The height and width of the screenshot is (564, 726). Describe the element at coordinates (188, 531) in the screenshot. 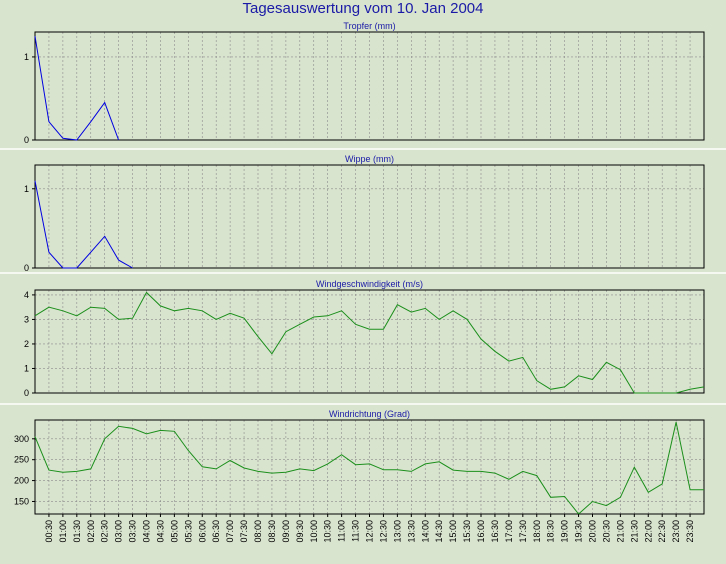

I see `x-tick-label: 05:30` at that location.